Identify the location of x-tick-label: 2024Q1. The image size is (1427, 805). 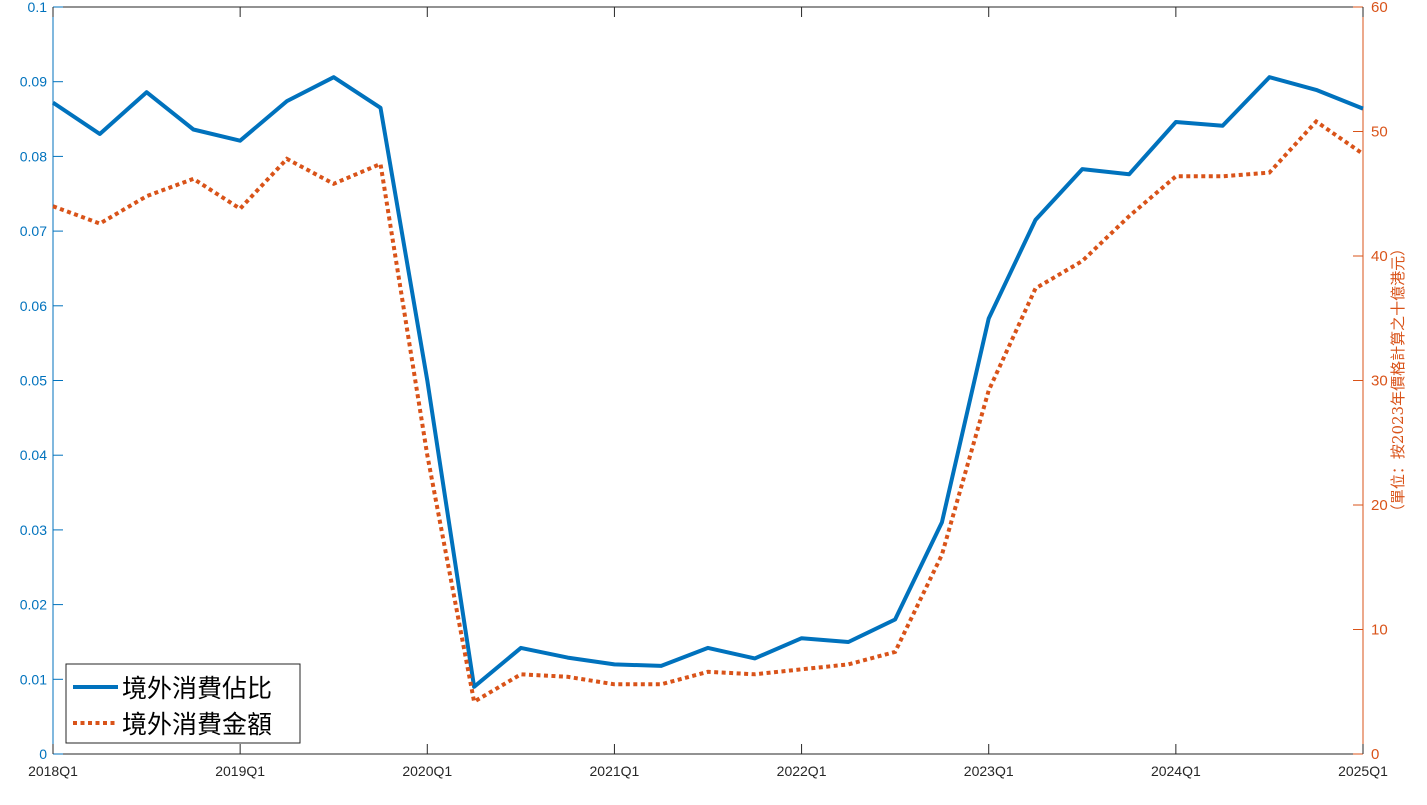
(1176, 771).